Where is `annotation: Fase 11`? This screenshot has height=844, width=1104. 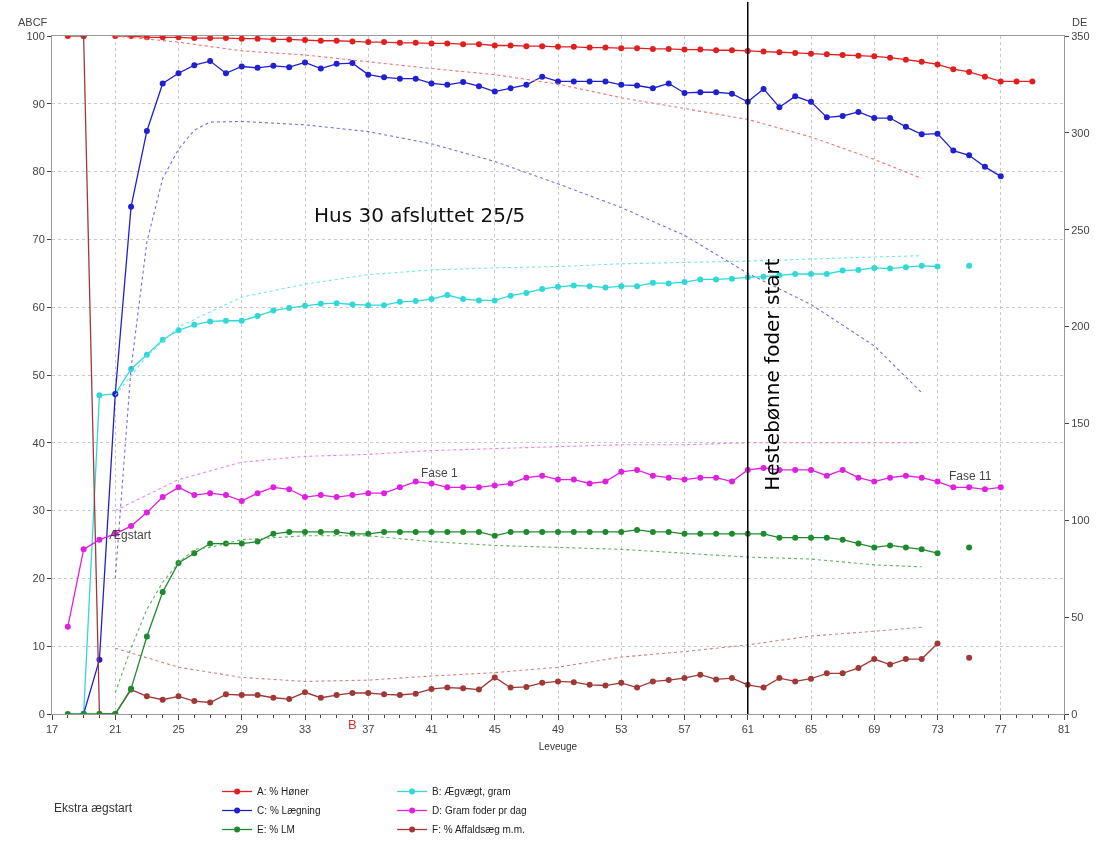 annotation: Fase 11 is located at coordinates (970, 476).